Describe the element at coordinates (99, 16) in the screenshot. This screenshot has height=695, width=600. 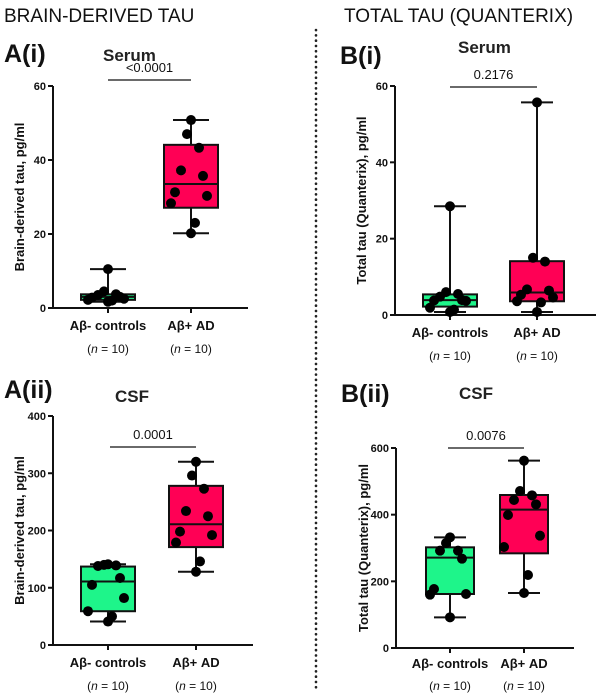
I see `header-left: BRAIN-DERIVED TAU` at that location.